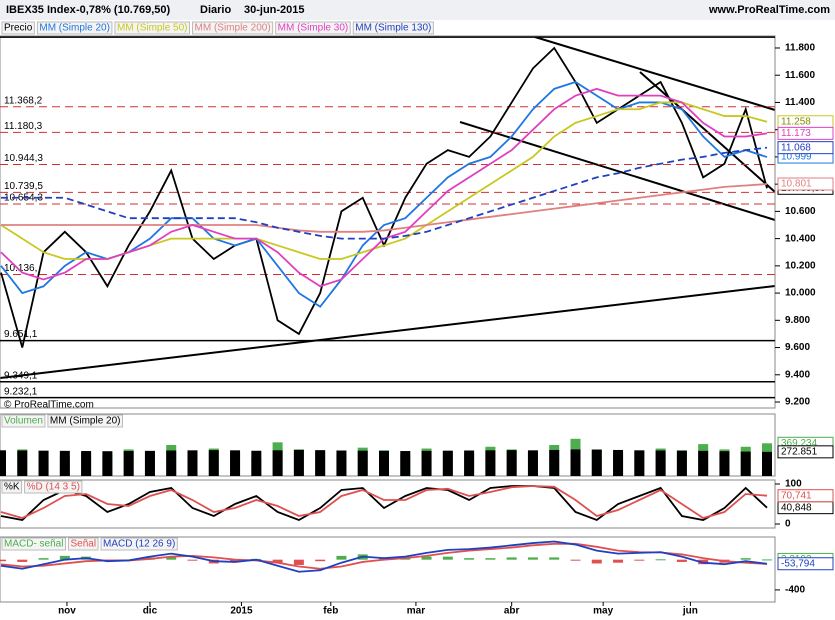 The height and width of the screenshot is (620, 835). I want to click on y-tick-label: 9.400, so click(797, 374).